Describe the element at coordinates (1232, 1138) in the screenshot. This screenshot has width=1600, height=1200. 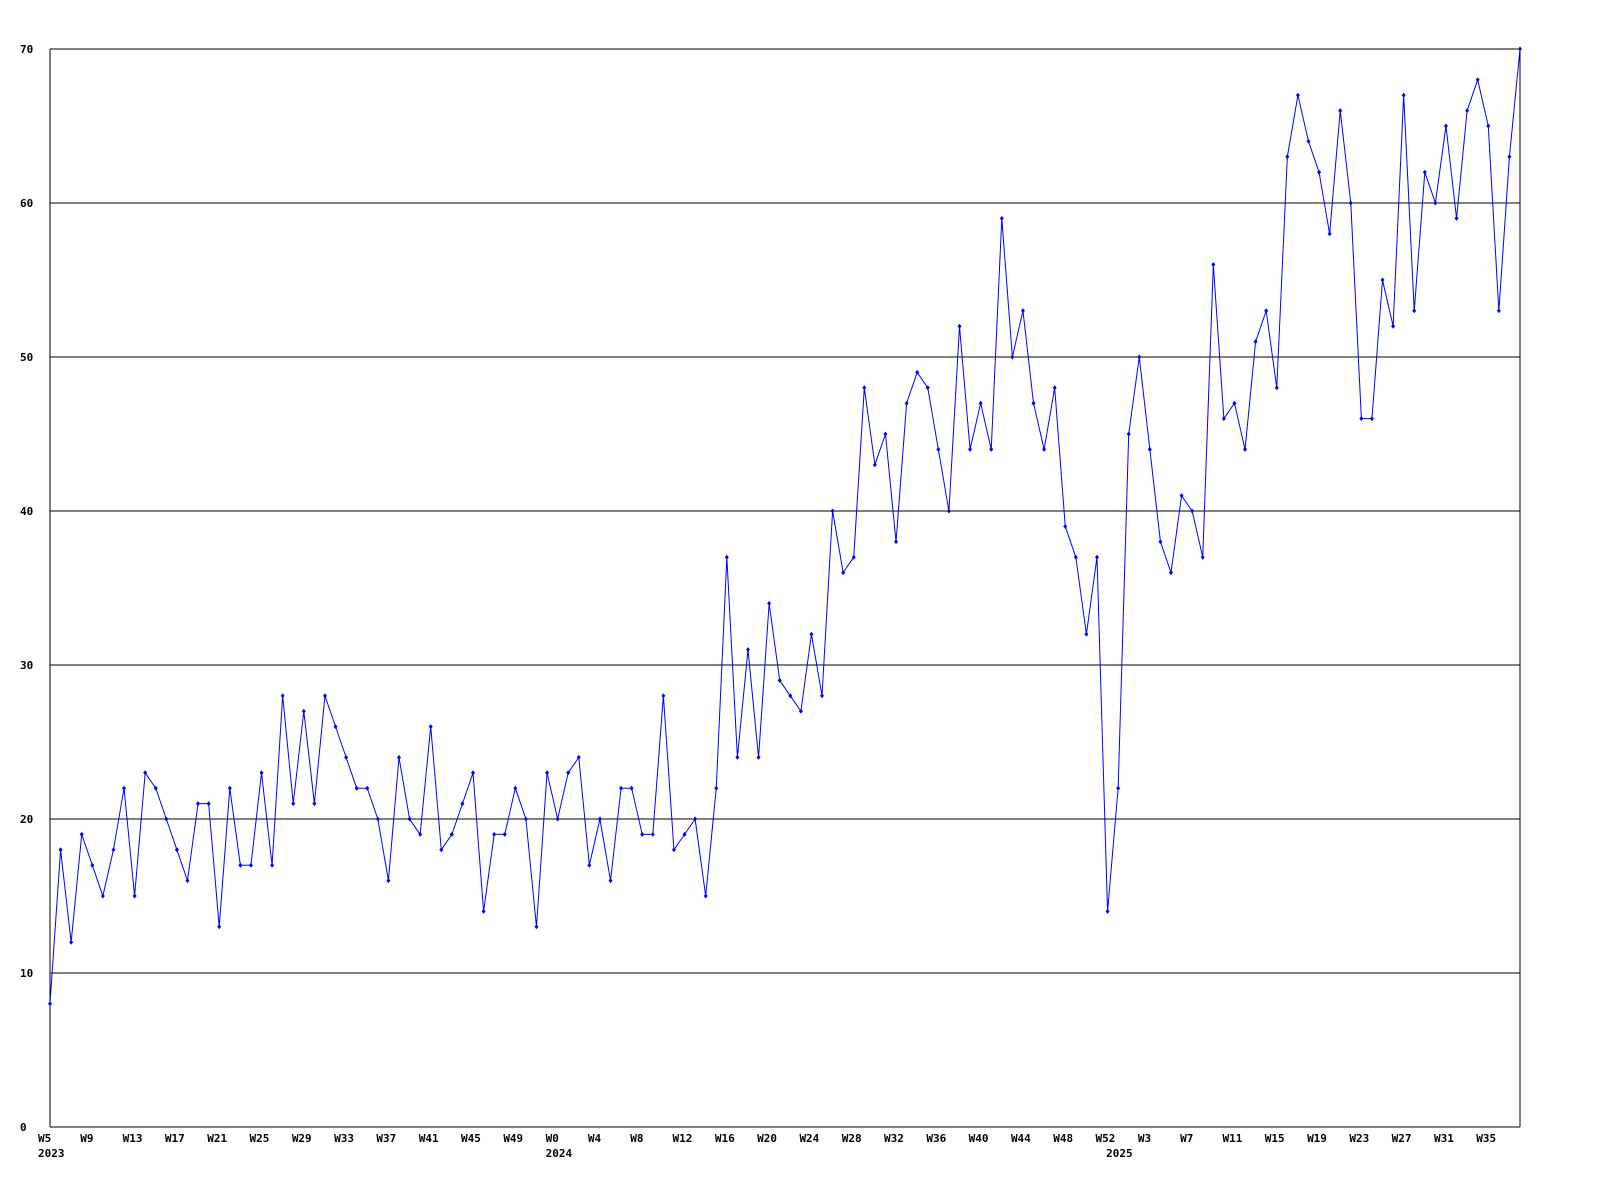
I see `x-tick-label: W11` at that location.